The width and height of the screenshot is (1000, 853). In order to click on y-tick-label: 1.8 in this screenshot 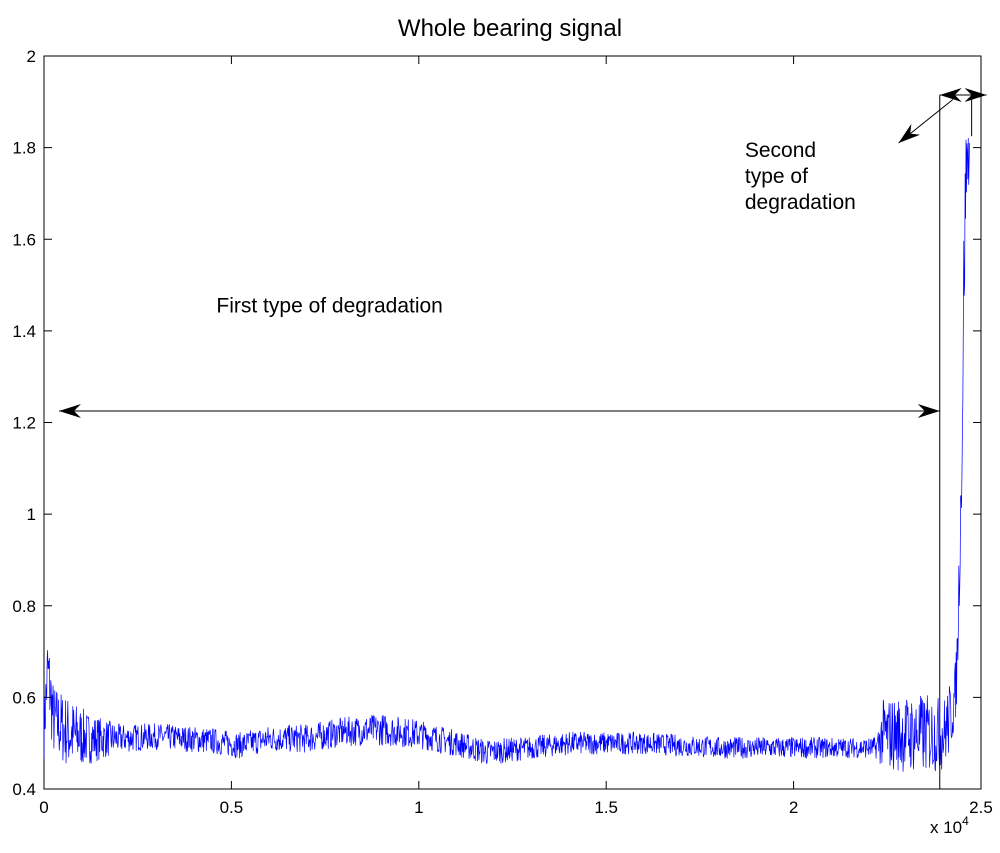, I will do `click(24, 148)`.